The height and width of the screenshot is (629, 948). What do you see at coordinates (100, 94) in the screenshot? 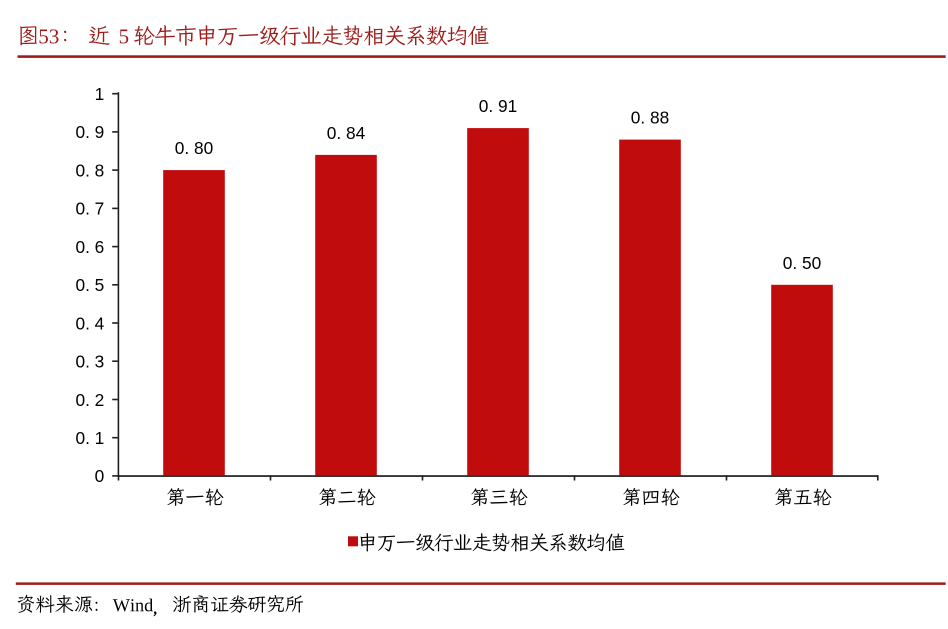
I see `svg-text: 1` at bounding box center [100, 94].